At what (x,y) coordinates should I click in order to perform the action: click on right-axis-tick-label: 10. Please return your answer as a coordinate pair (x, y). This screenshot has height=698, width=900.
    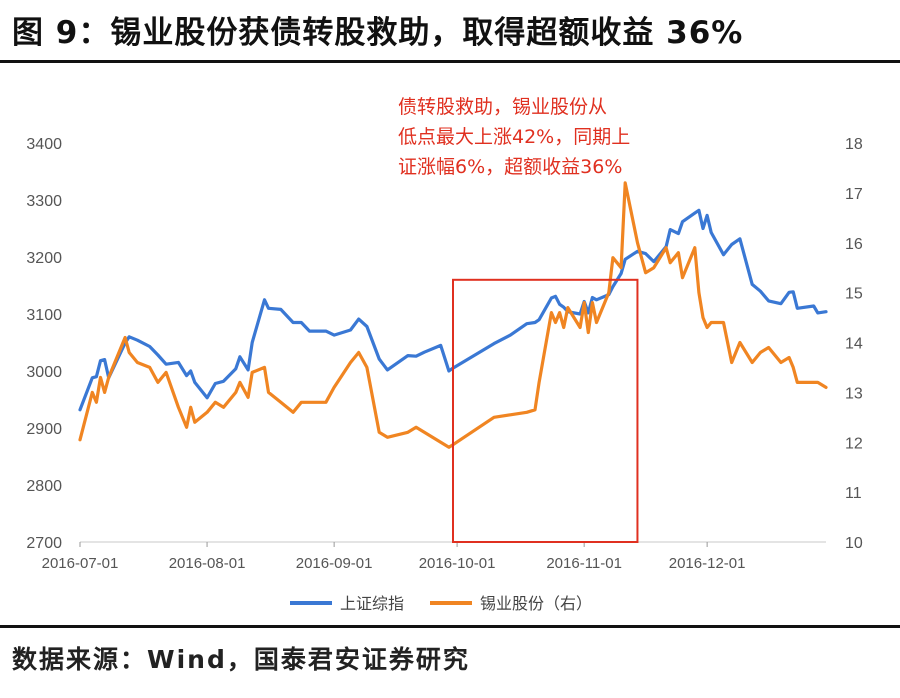
    Looking at the image, I should click on (854, 543).